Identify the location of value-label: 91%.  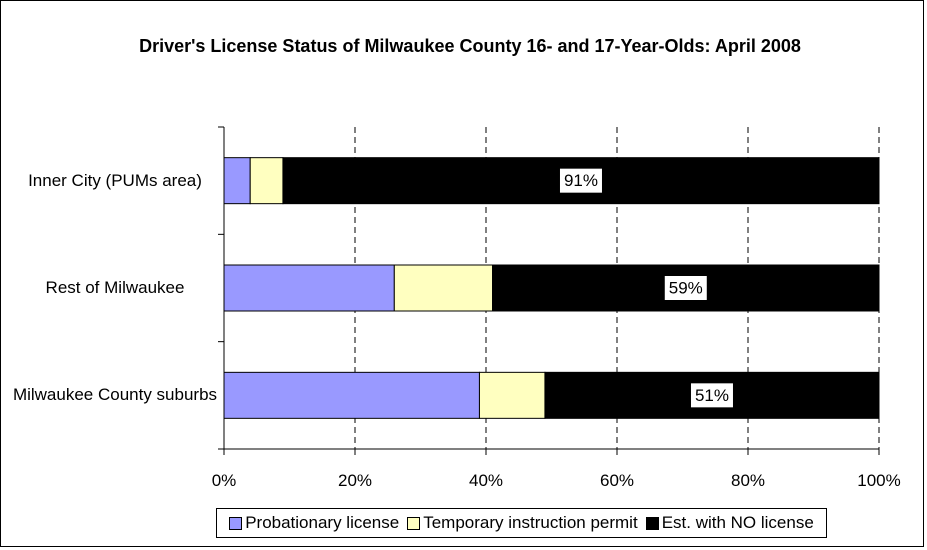
(581, 180).